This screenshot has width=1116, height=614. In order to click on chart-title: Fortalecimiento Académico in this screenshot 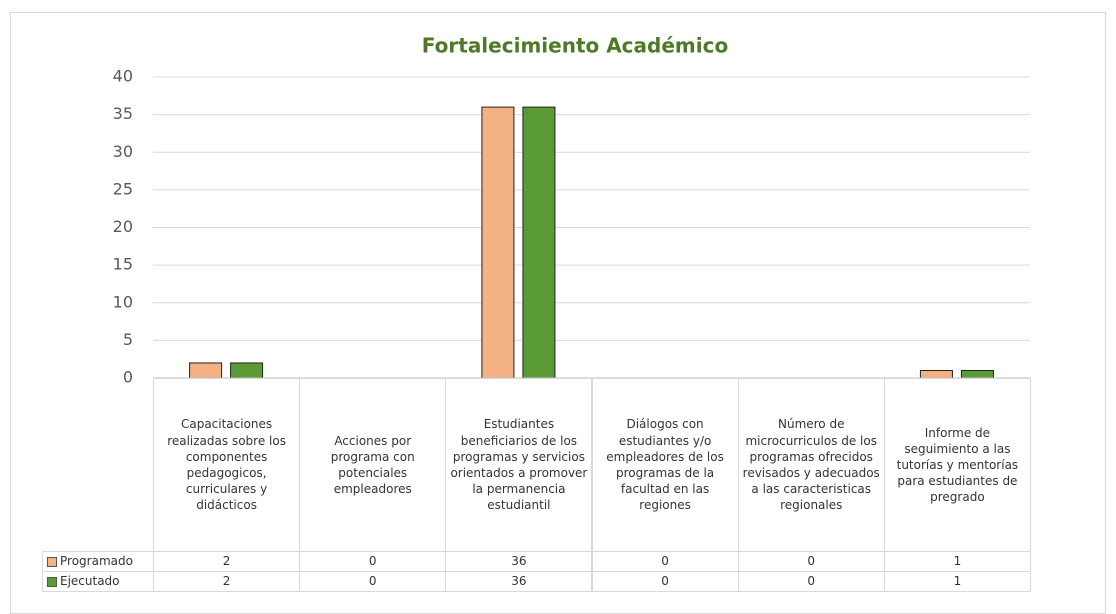, I will do `click(575, 46)`.